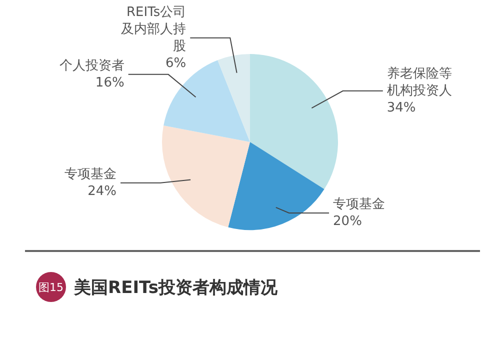 This screenshot has width=500, height=362. What do you see at coordinates (347, 221) in the screenshot?
I see `data-label: 20%` at bounding box center [347, 221].